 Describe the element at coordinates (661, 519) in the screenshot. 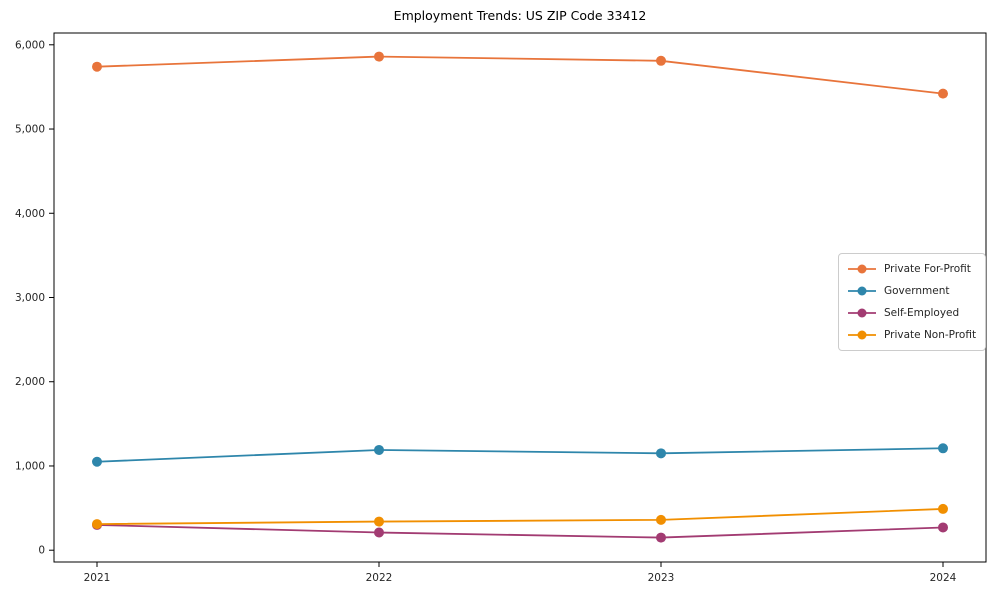

I see `data-point-private-non-profit-2023` at that location.